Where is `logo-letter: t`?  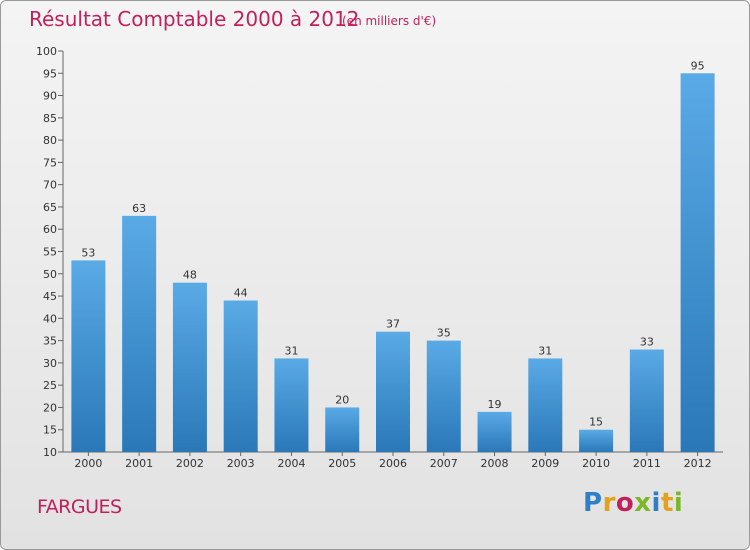 logo-letter: t is located at coordinates (667, 503).